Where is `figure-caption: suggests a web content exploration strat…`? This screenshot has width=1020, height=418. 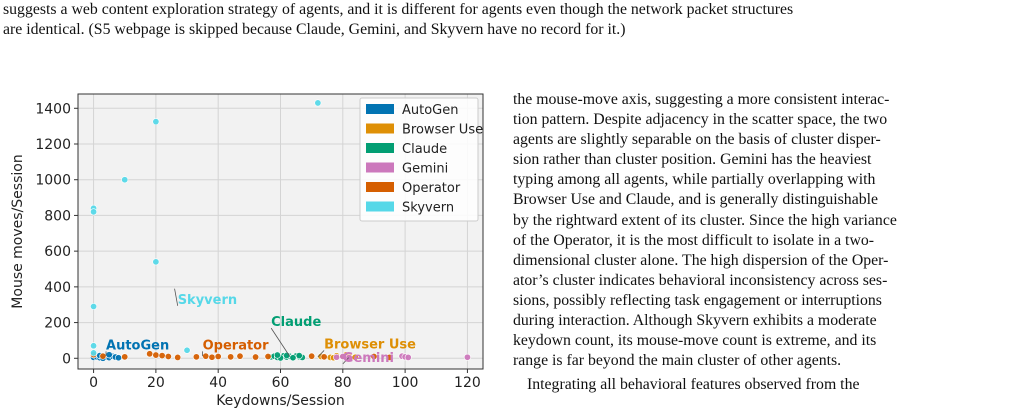 figure-caption: suggests a web content exploration strat… is located at coordinates (510, 20).